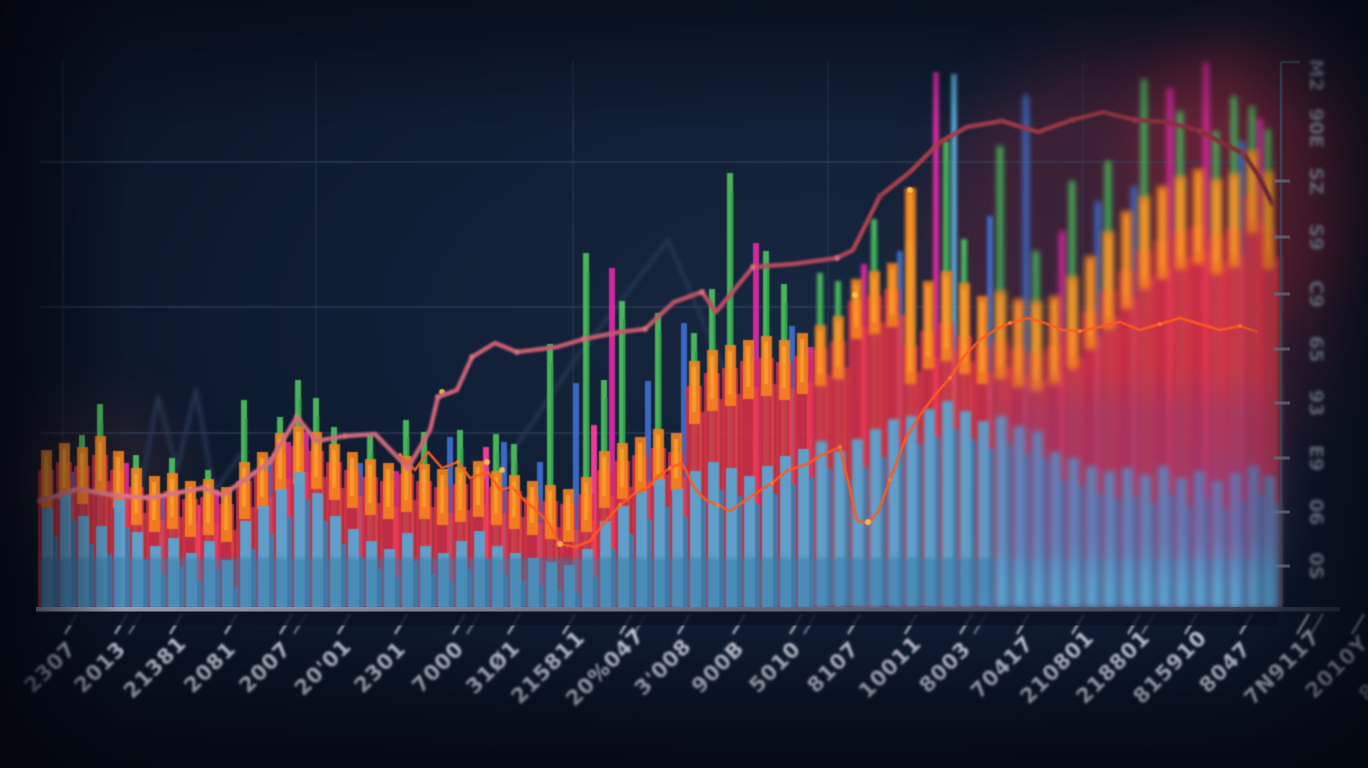  What do you see at coordinates (688, 609) in the screenshot?
I see `x-axis-baseline` at bounding box center [688, 609].